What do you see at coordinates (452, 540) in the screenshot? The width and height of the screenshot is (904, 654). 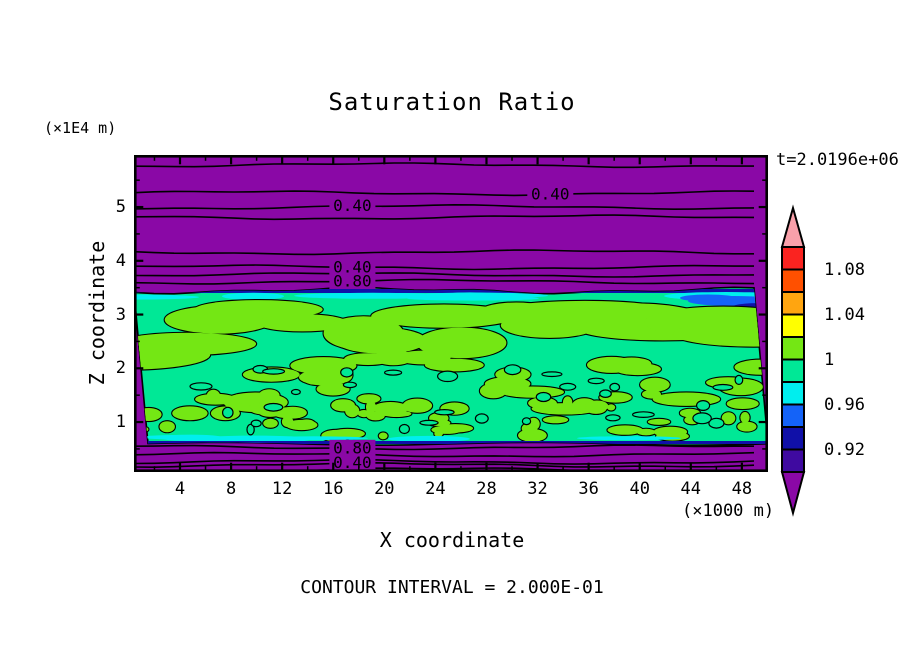 I see `x-axis-title: X coordinate` at bounding box center [452, 540].